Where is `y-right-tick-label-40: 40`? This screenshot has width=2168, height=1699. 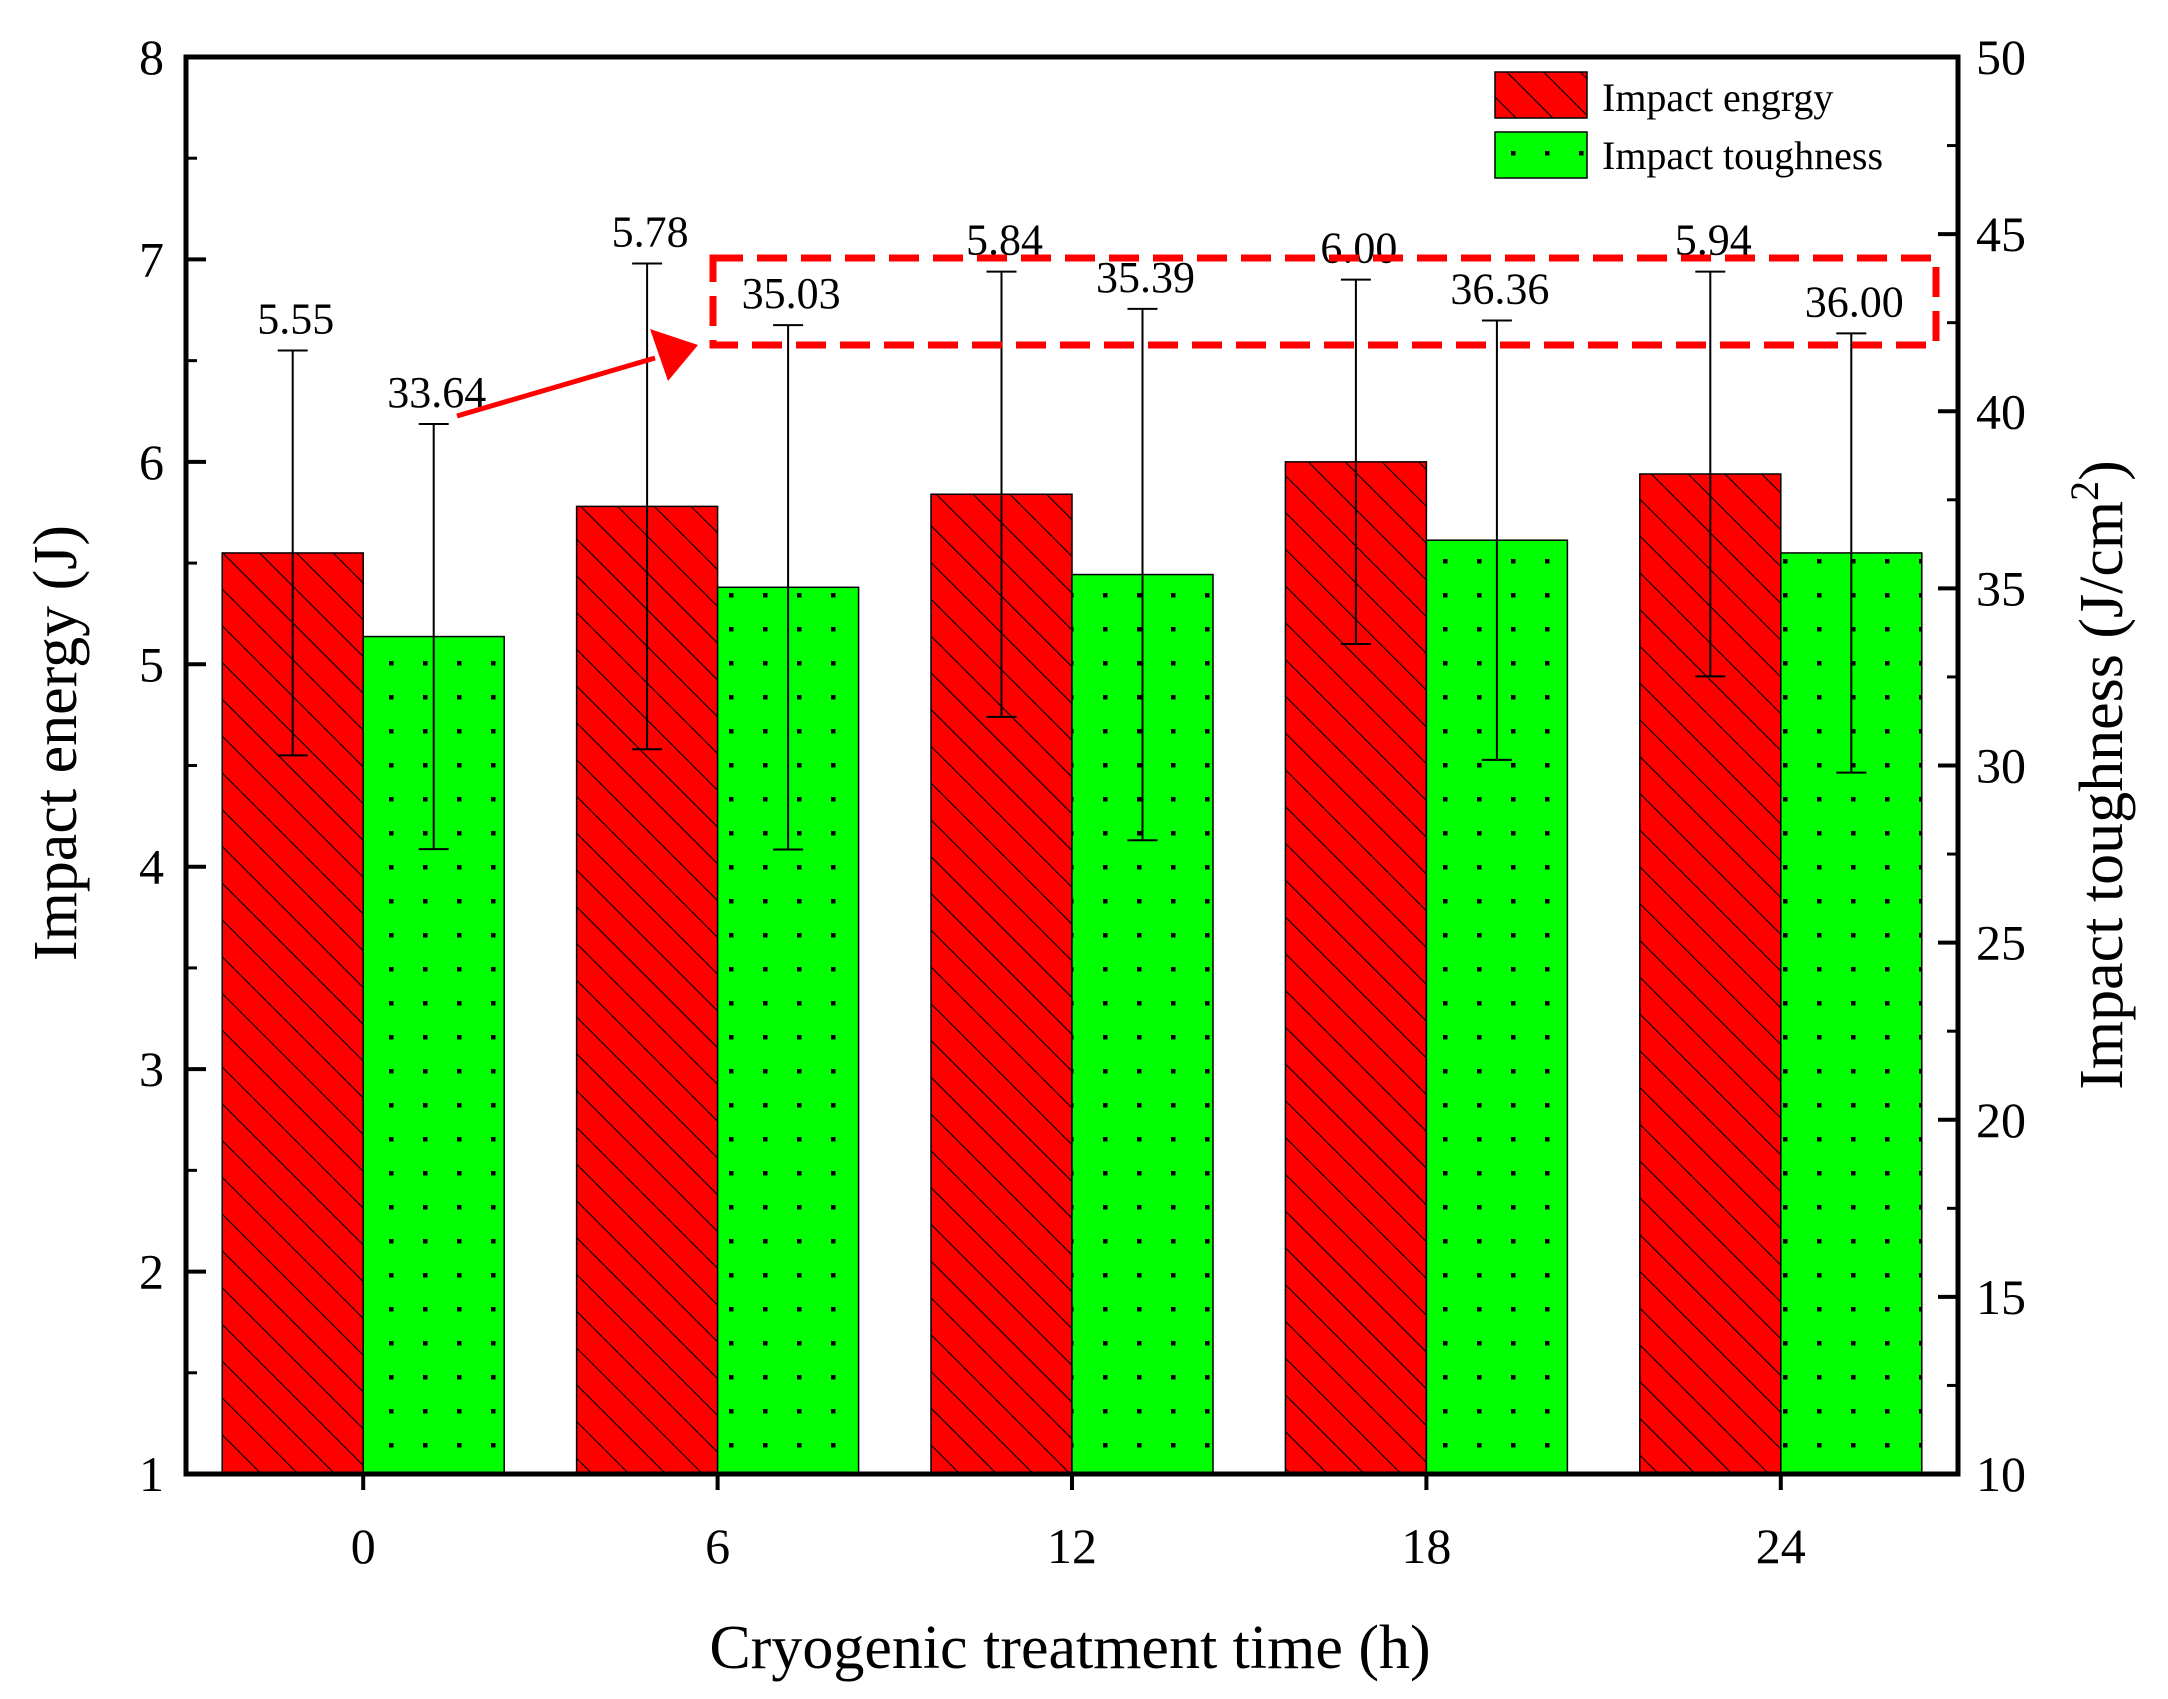
y-right-tick-label-40: 40 is located at coordinates (2001, 411).